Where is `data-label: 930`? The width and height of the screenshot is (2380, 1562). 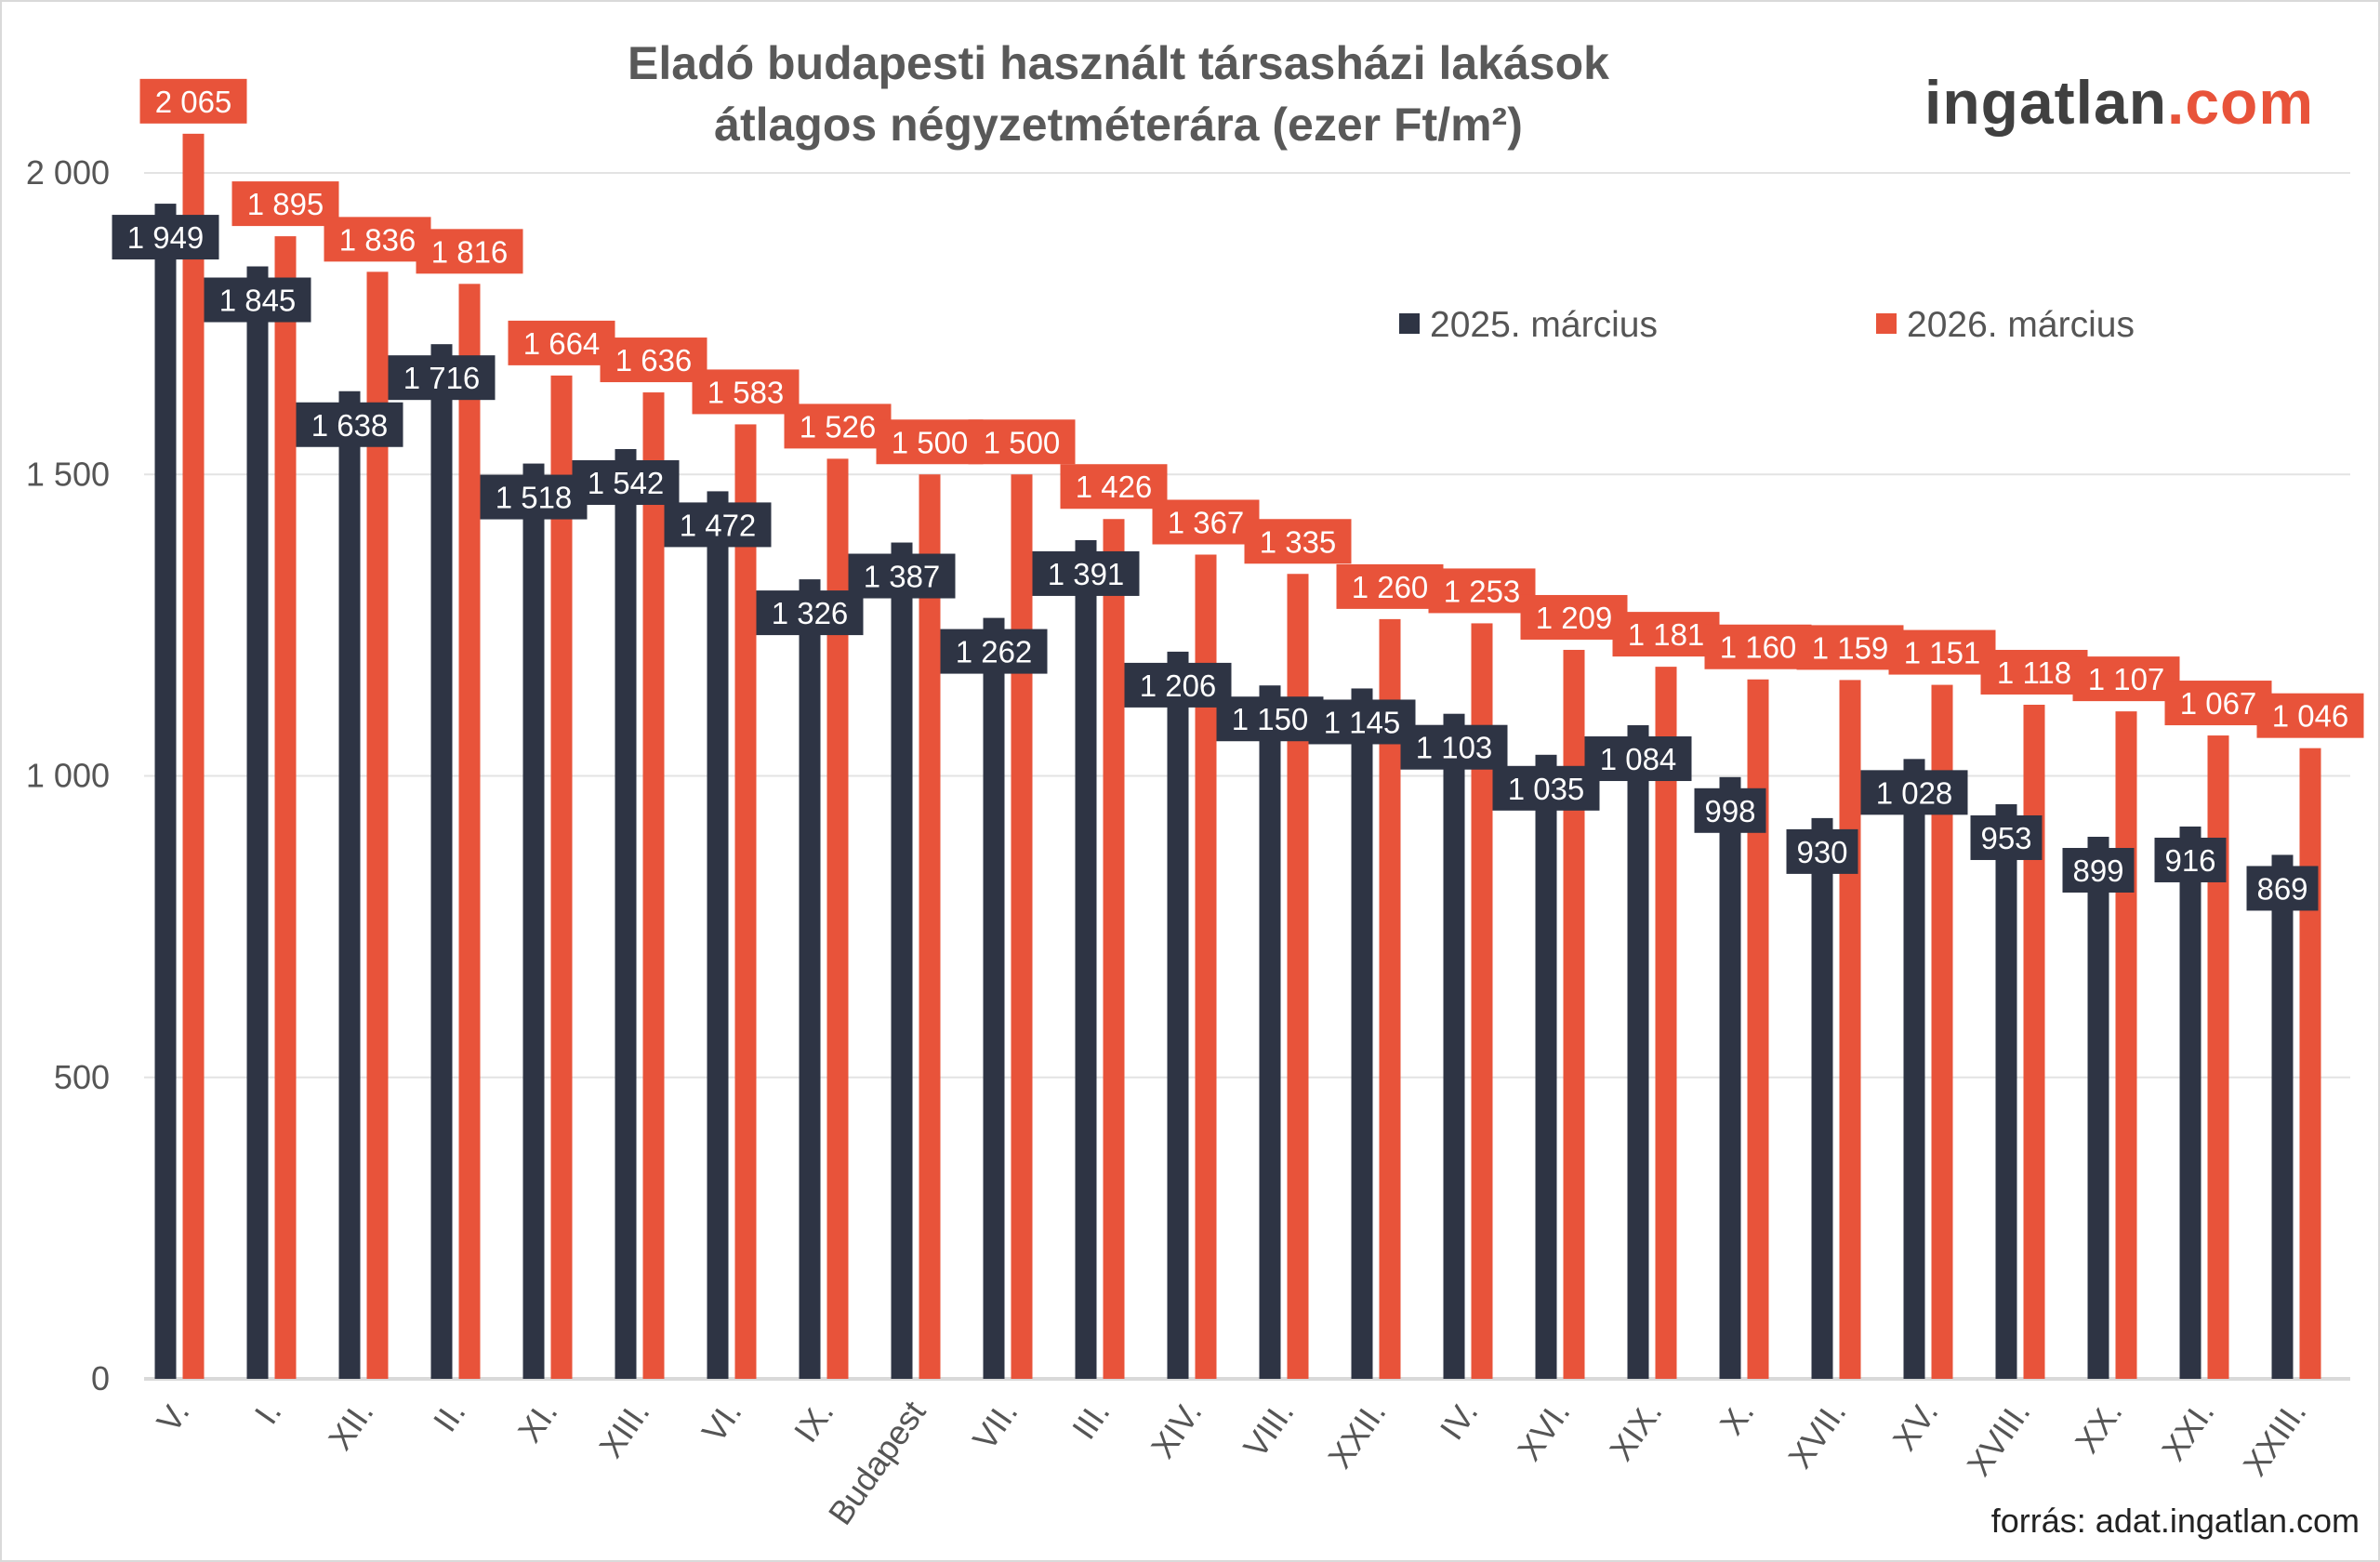 data-label: 930 is located at coordinates (1821, 852).